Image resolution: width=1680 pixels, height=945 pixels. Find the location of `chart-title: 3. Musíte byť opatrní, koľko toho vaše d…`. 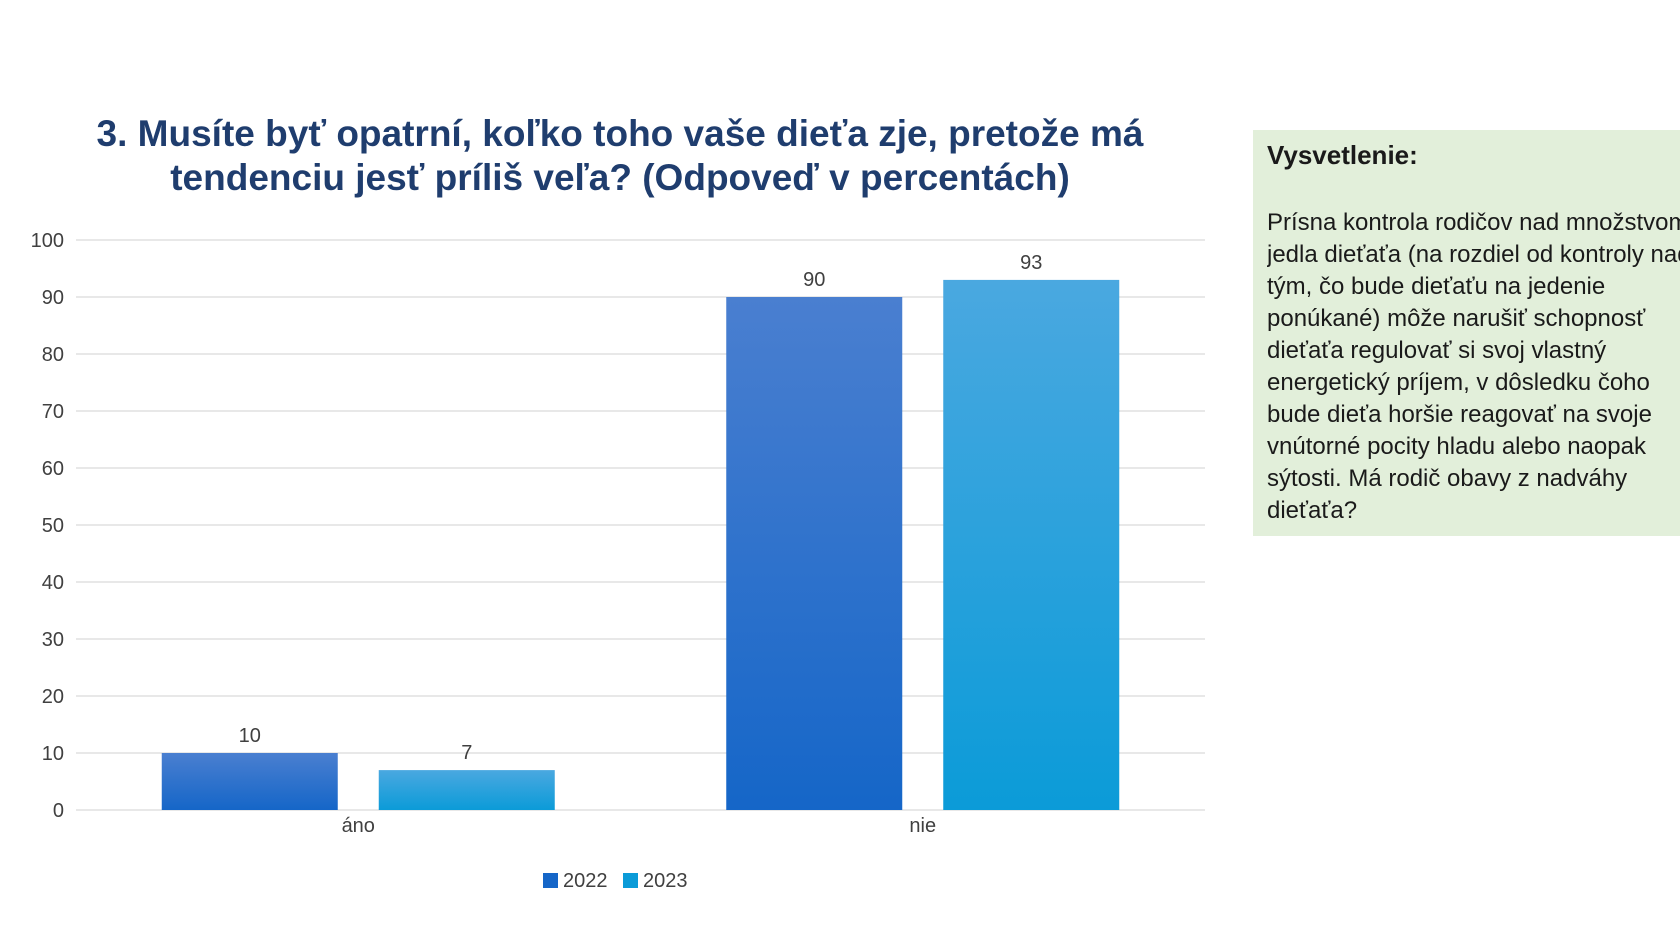

chart-title: 3. Musíte byť opatrní, koľko toho vaše d… is located at coordinates (620, 155).